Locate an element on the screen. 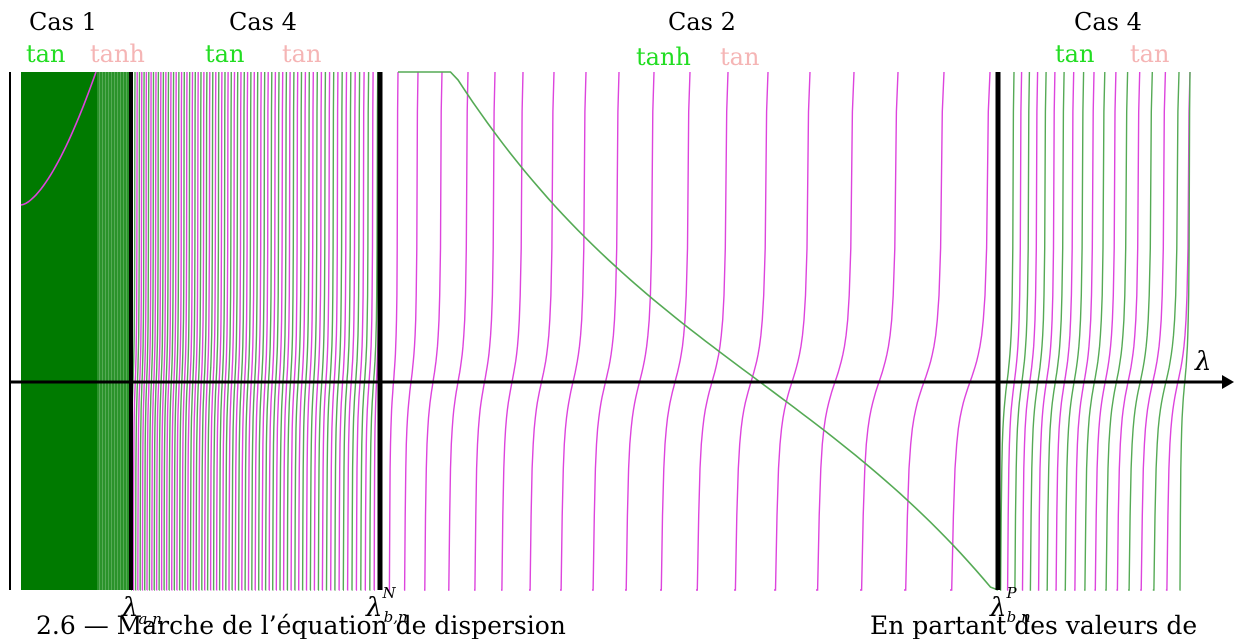 The height and width of the screenshot is (639, 1234). x-axis-label: λ is located at coordinates (1202, 362).